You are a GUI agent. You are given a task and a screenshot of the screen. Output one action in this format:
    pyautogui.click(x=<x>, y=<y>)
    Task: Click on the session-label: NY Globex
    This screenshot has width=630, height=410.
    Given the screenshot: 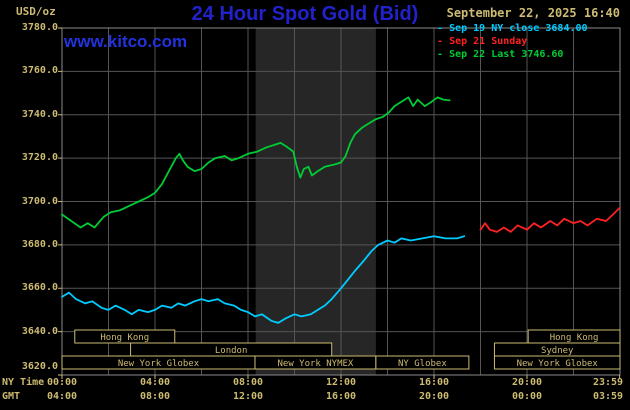 What is the action you would take?
    pyautogui.click(x=422, y=364)
    